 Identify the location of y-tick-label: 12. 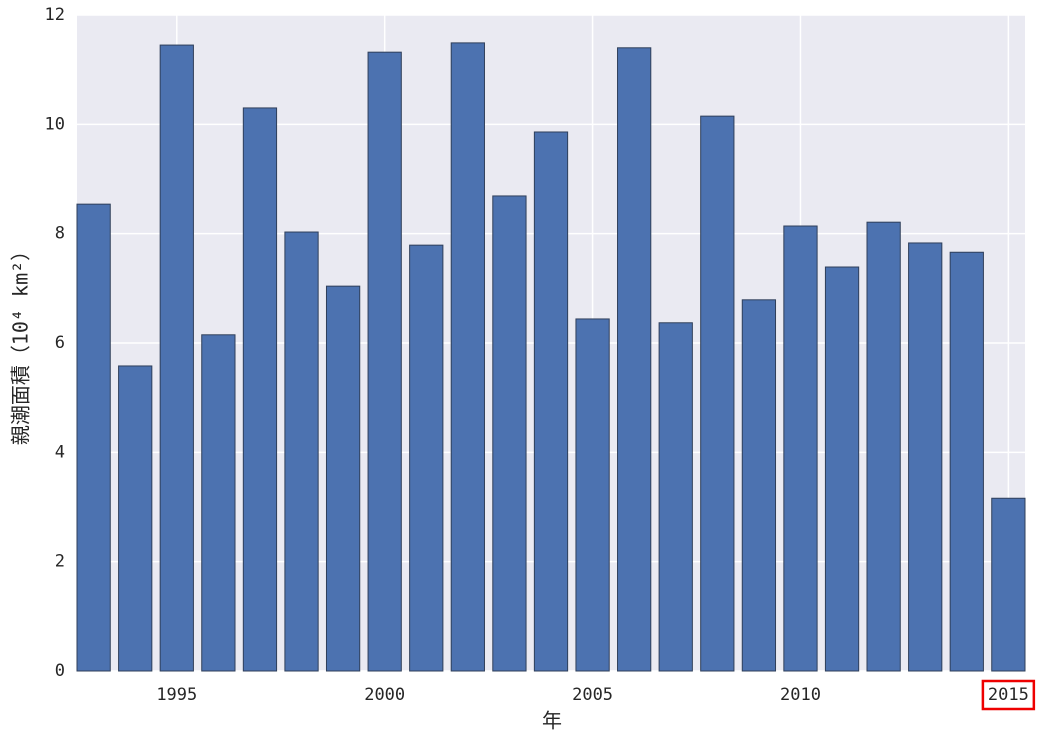
(55, 15).